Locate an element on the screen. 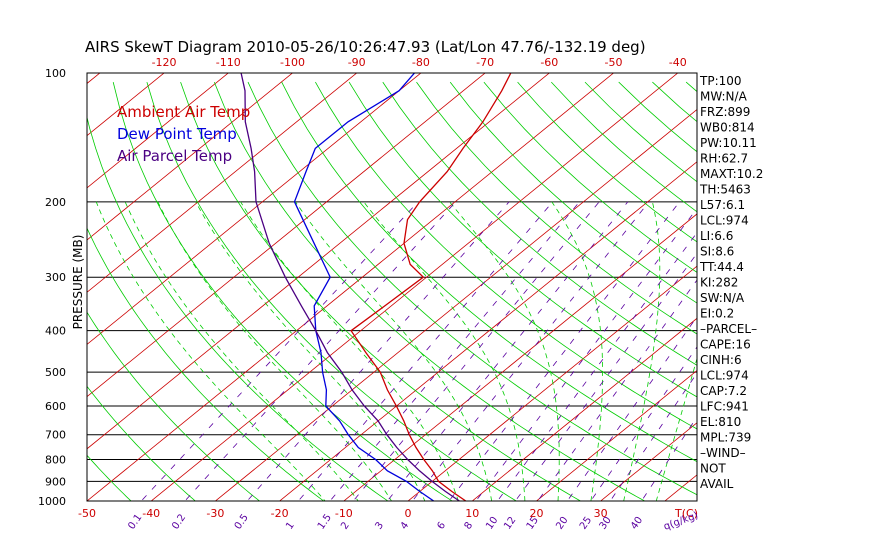 The height and width of the screenshot is (560, 870). index-row: TH:5463 is located at coordinates (725, 190).